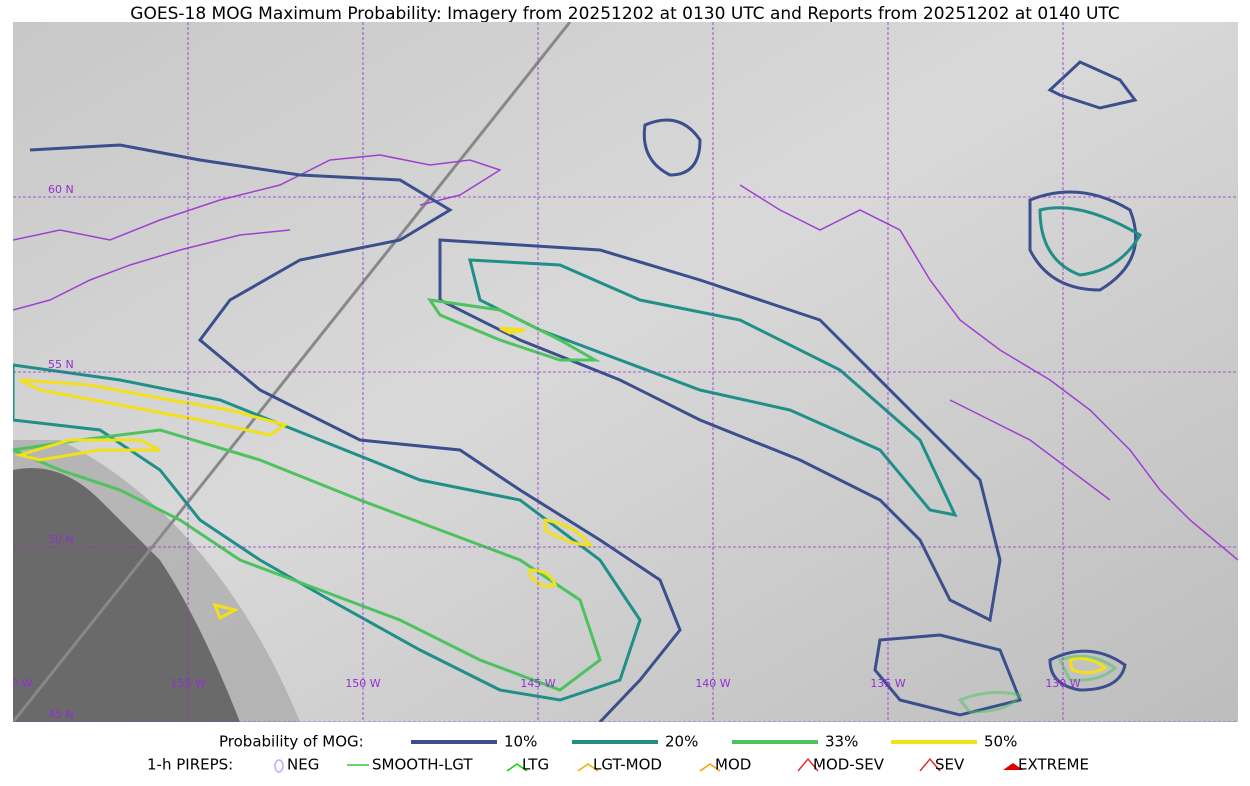 The width and height of the screenshot is (1250, 786). I want to click on legend-entry: LGT-MOD, so click(627, 765).